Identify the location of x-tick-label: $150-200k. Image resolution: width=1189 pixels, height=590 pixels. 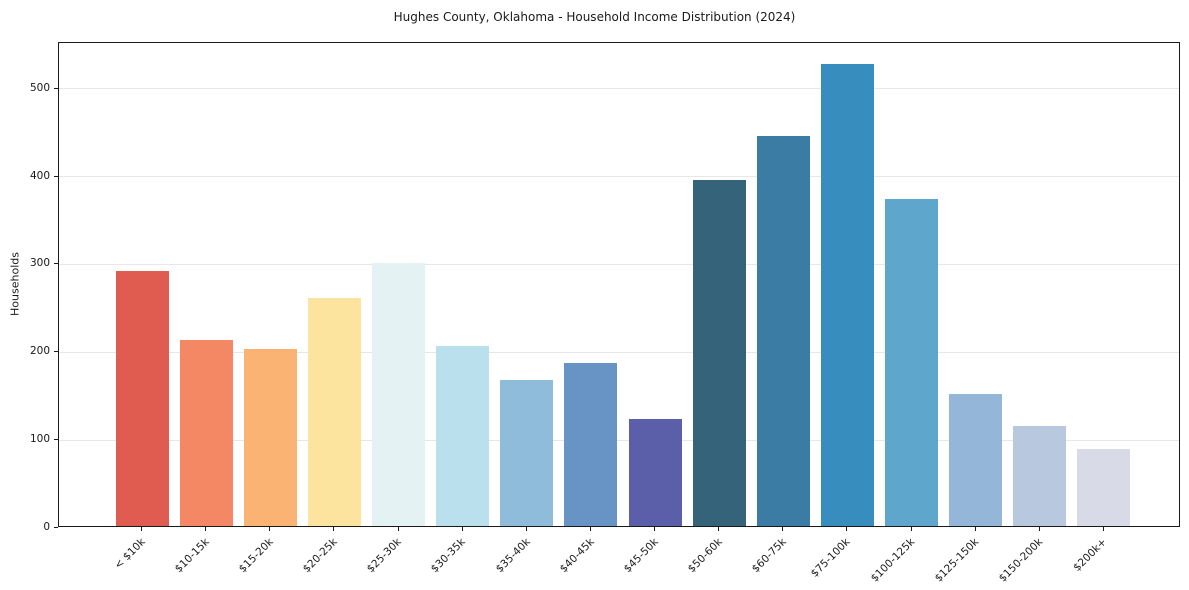
(1021, 560).